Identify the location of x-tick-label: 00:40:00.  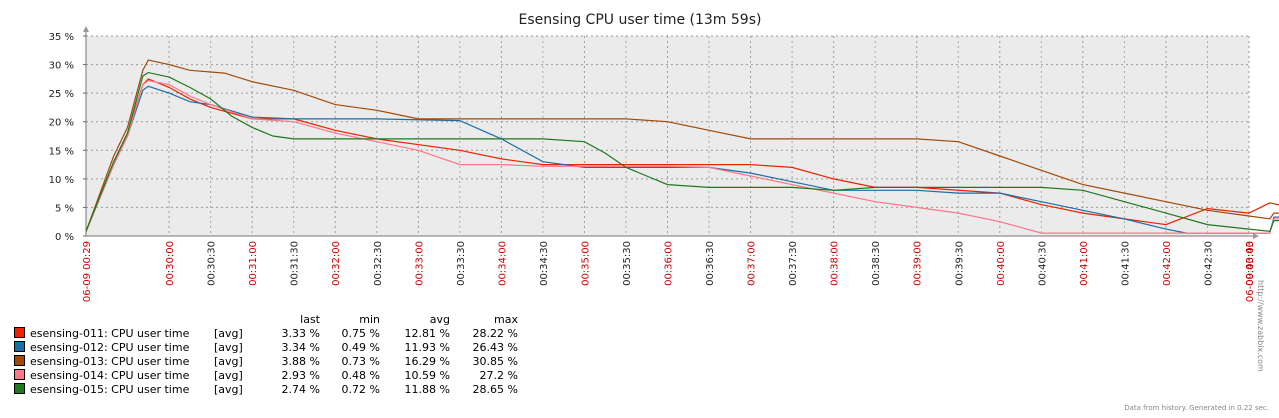
(1001, 263).